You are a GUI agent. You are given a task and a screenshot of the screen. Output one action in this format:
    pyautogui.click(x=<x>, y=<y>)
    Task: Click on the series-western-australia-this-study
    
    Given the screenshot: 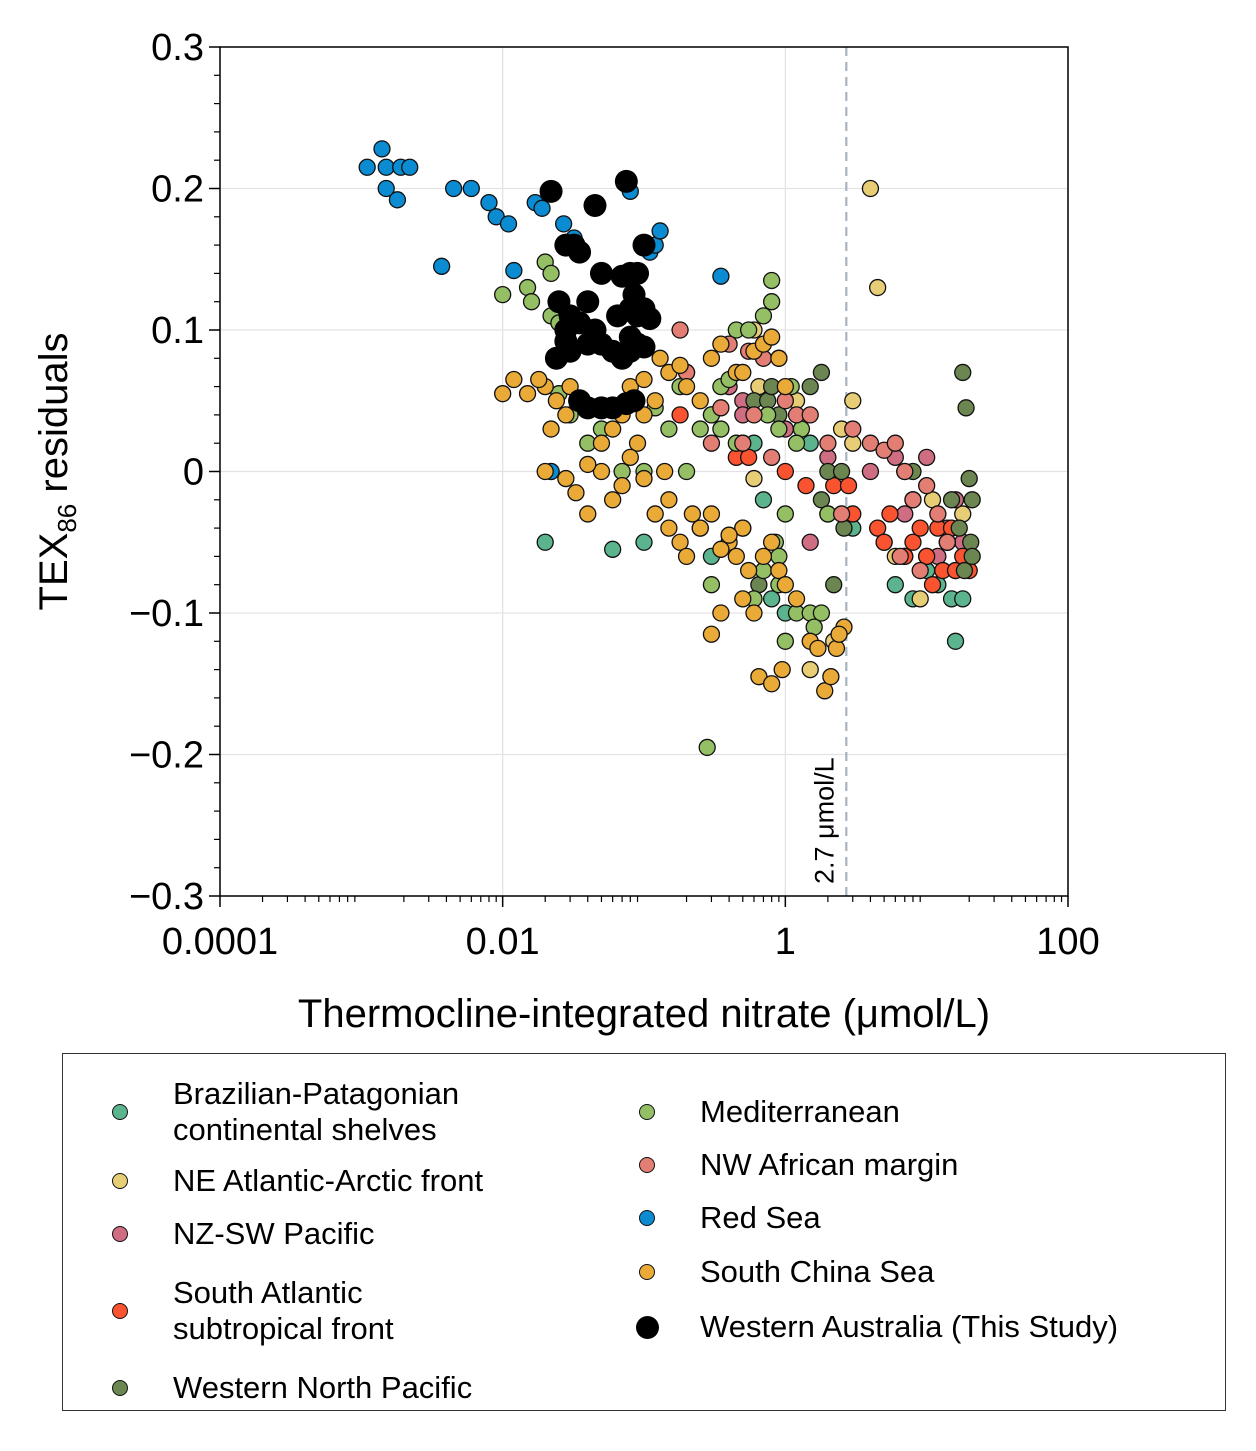 What is the action you would take?
    pyautogui.click(x=600, y=294)
    